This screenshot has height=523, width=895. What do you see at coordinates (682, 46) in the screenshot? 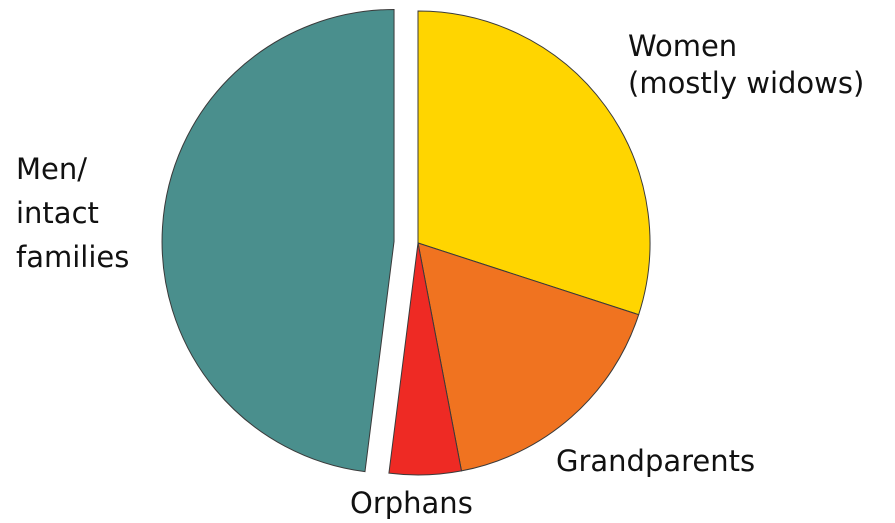
I see `slice-label-line: Women` at bounding box center [682, 46].